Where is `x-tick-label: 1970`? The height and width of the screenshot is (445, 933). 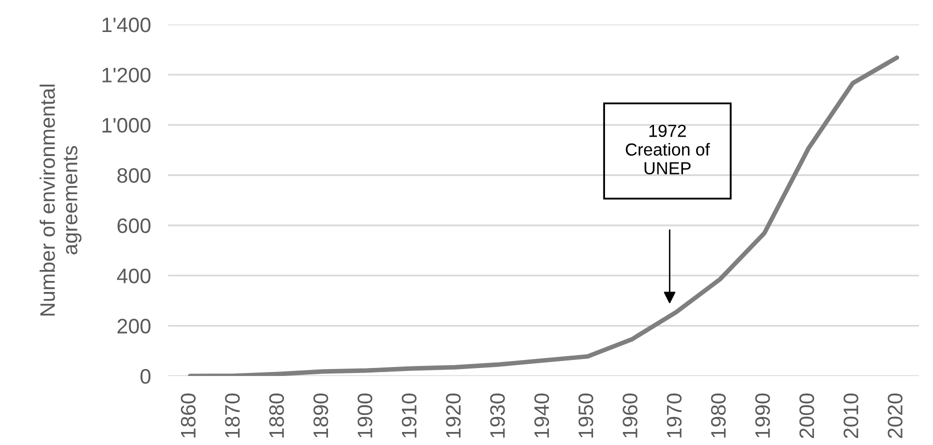
x-tick-label: 1970 is located at coordinates (674, 416).